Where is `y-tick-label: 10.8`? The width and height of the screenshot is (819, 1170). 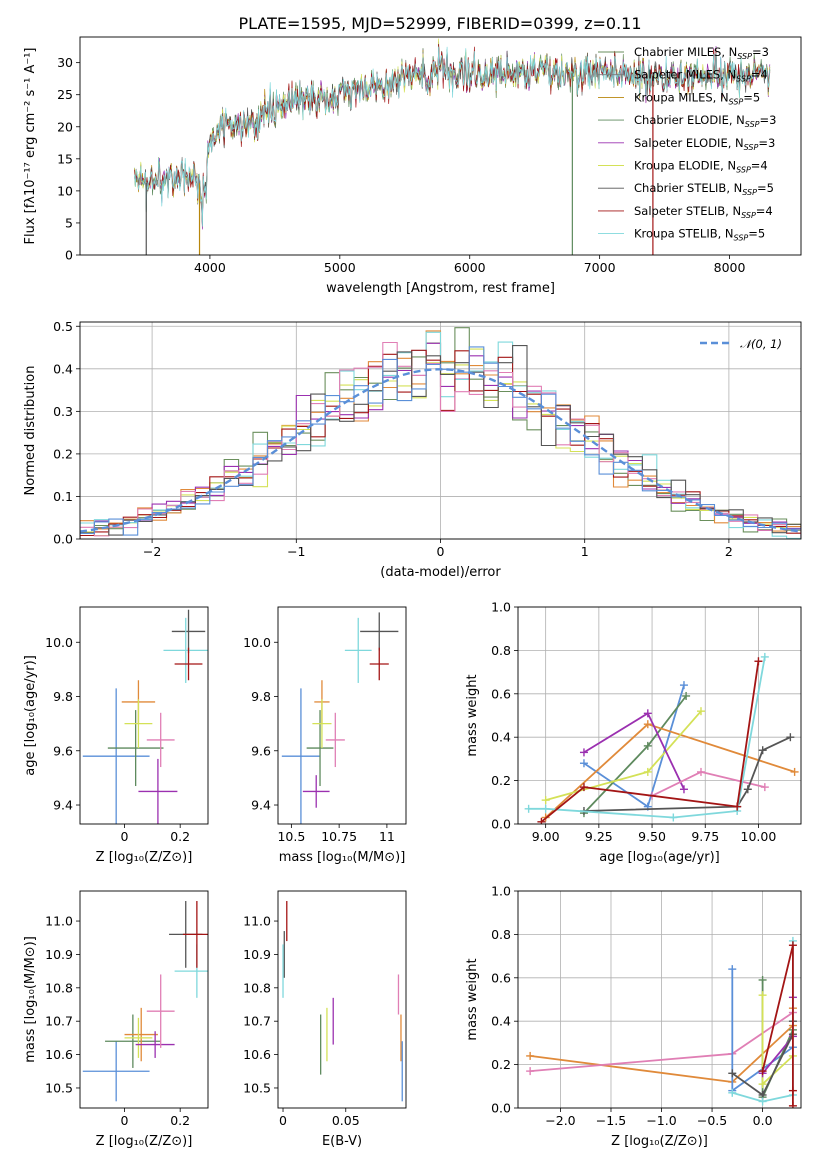 y-tick-label: 10.8 is located at coordinates (59, 987).